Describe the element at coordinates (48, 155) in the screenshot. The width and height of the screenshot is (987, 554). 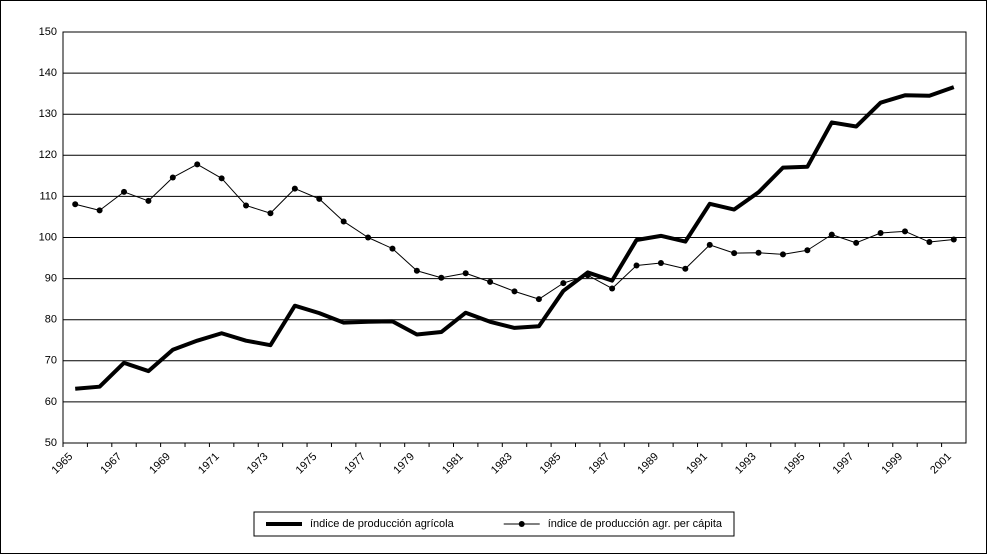
I see `y-tick-label: 120` at that location.